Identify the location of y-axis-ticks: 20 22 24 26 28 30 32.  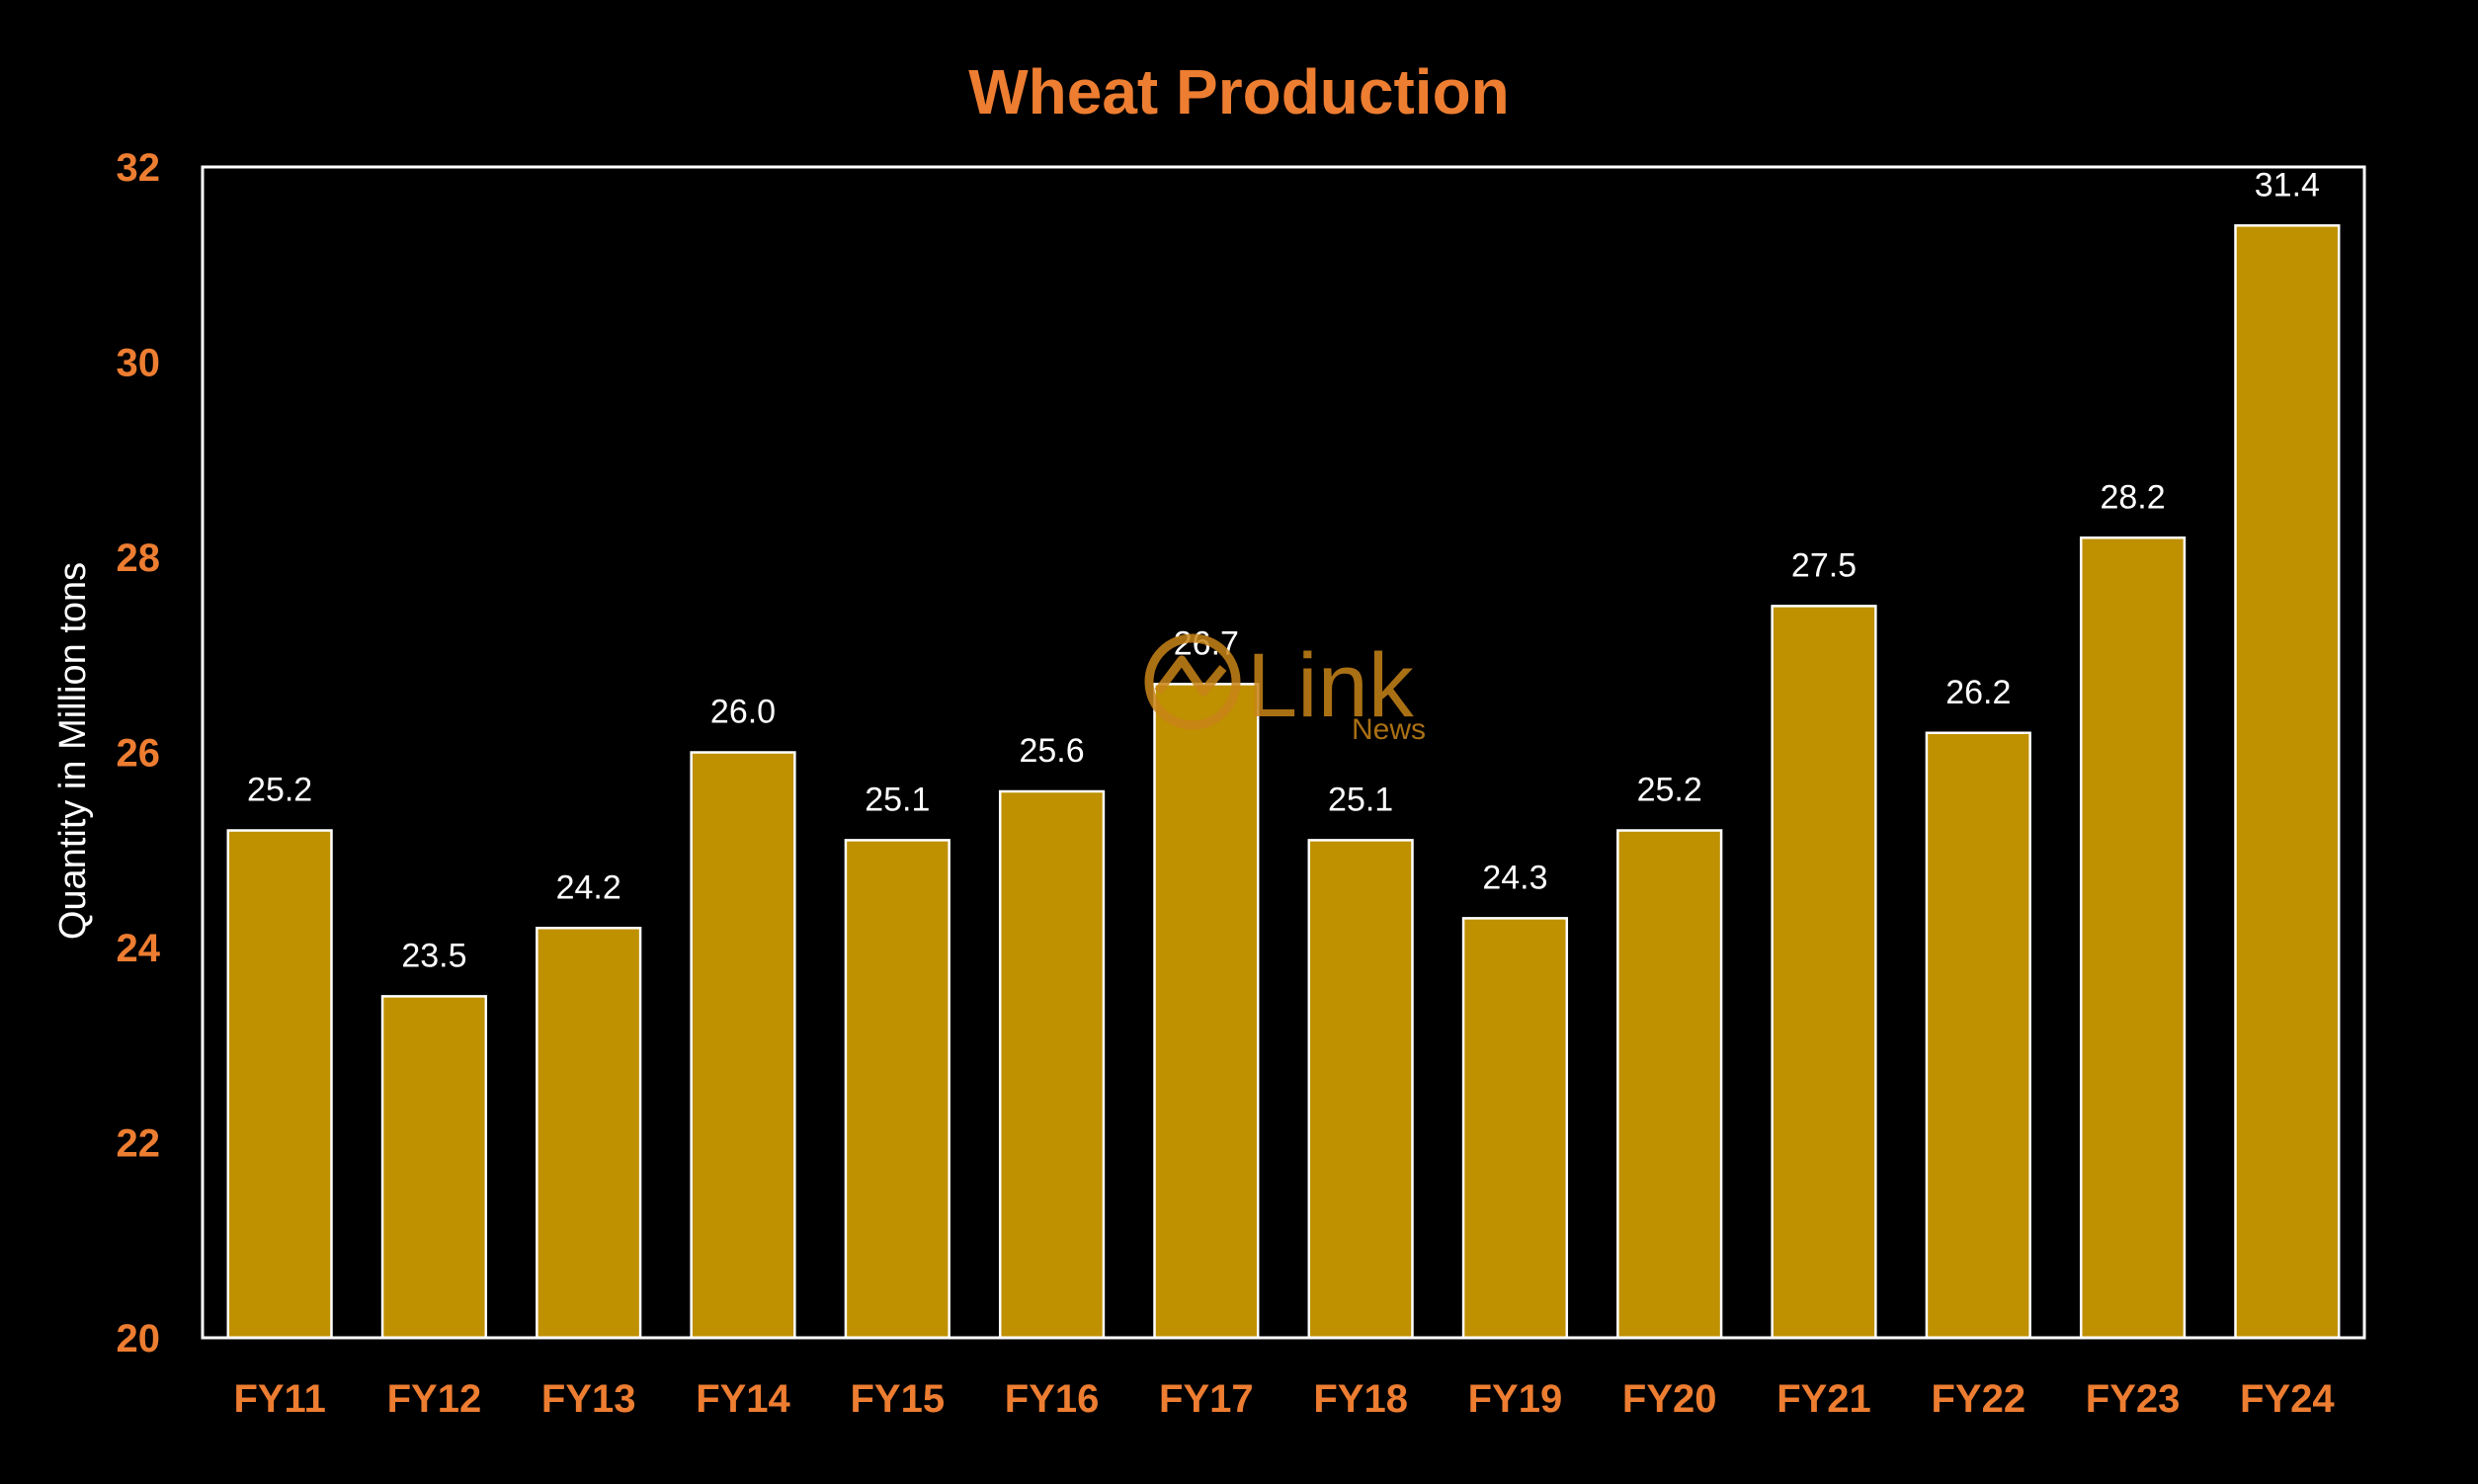
(139, 753).